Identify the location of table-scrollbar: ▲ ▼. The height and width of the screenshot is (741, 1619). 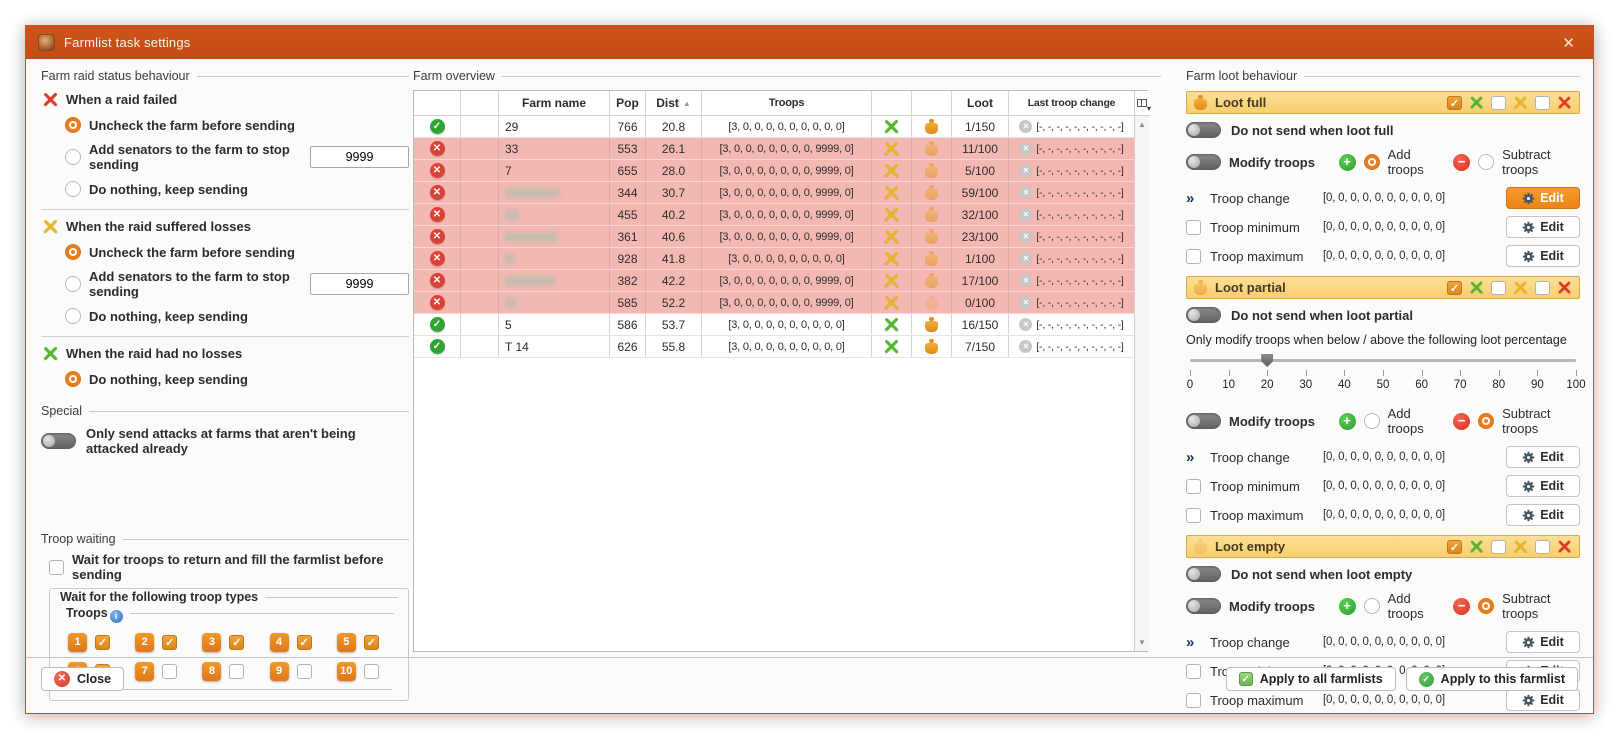
(1142, 371).